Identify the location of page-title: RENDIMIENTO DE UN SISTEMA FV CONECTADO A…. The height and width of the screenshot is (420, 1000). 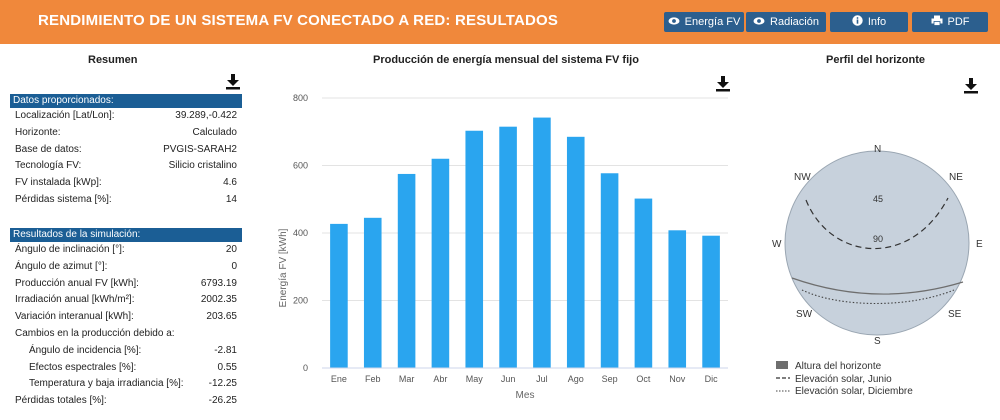
(298, 20).